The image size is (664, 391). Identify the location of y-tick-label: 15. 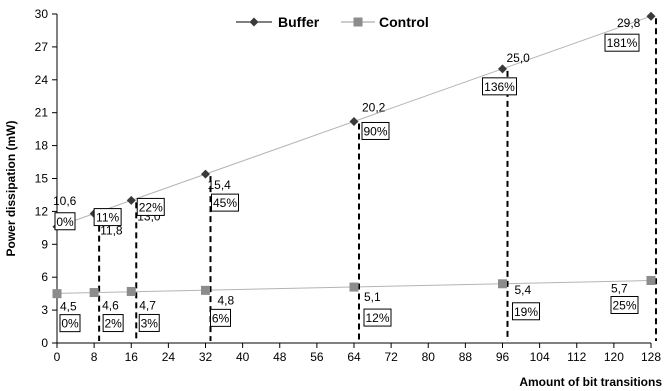
(42, 179).